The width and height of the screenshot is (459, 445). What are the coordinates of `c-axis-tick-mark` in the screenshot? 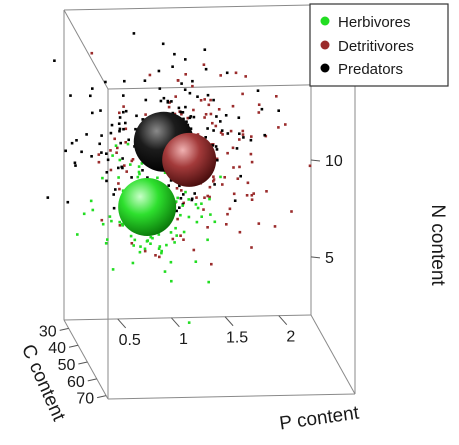 It's located at (102, 397).